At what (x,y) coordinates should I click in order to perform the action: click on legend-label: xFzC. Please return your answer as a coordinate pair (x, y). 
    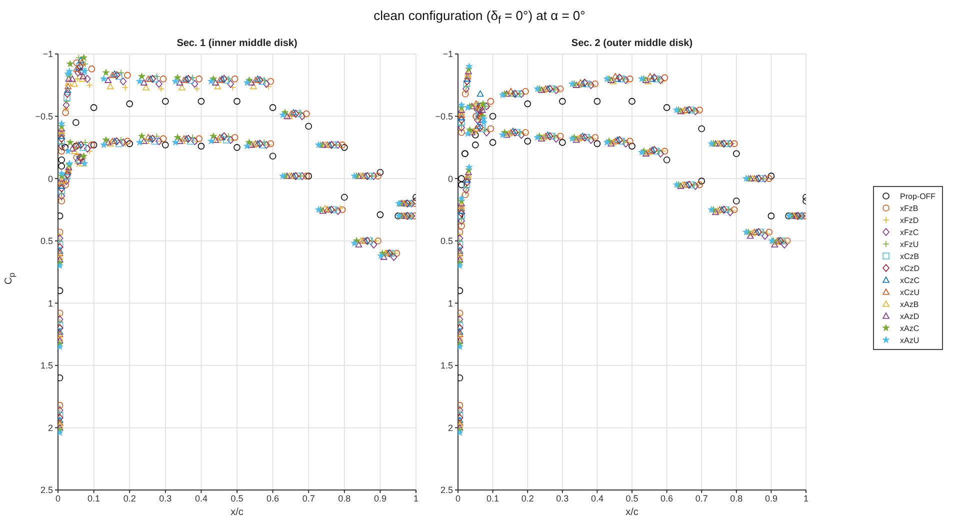
    Looking at the image, I should click on (909, 232).